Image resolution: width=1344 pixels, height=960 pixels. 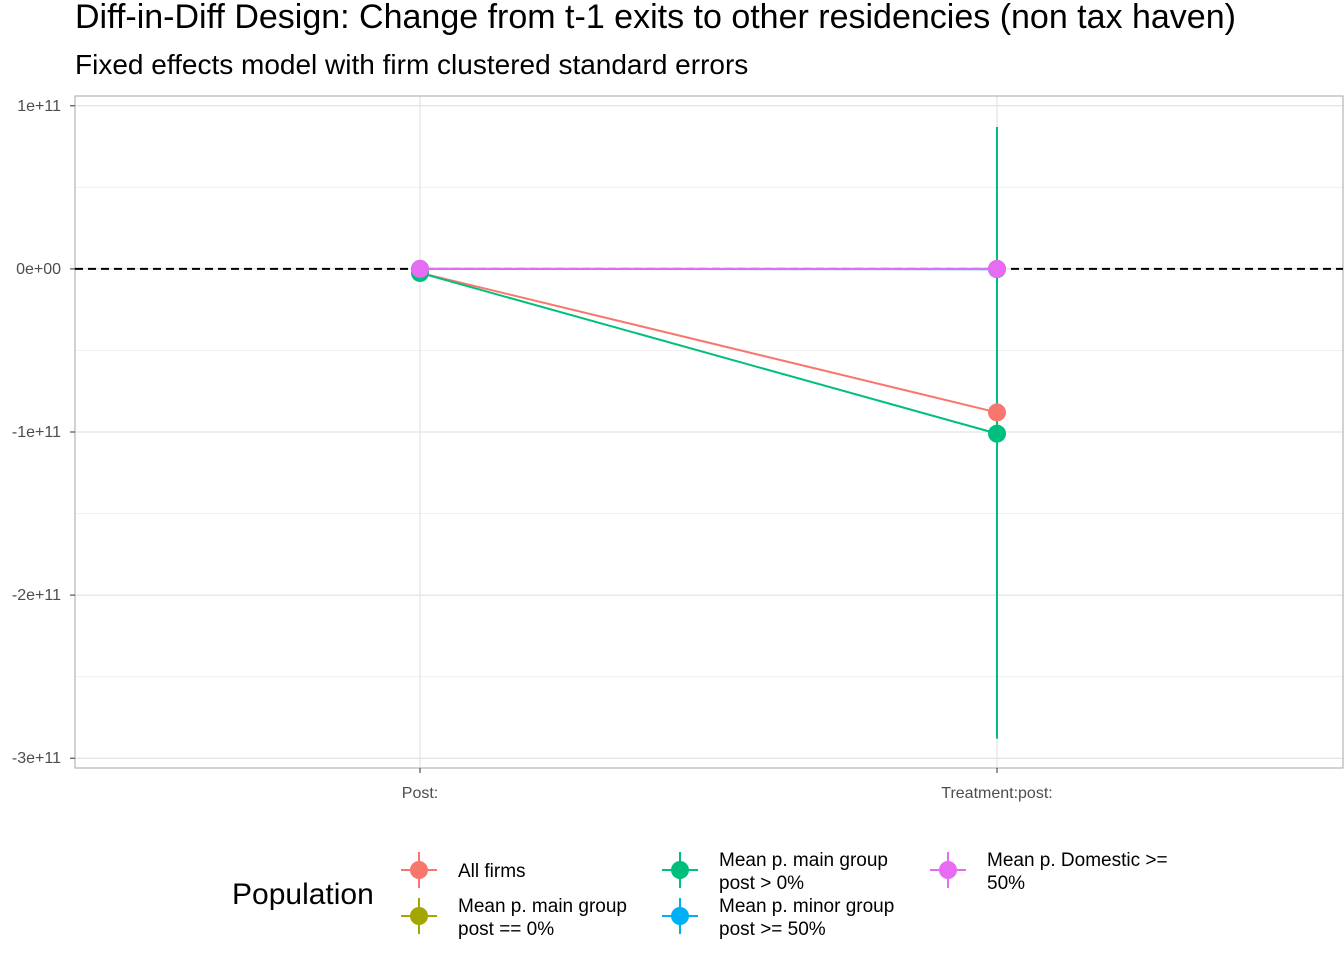 I want to click on legend-label: post == 0%, so click(x=506, y=929).